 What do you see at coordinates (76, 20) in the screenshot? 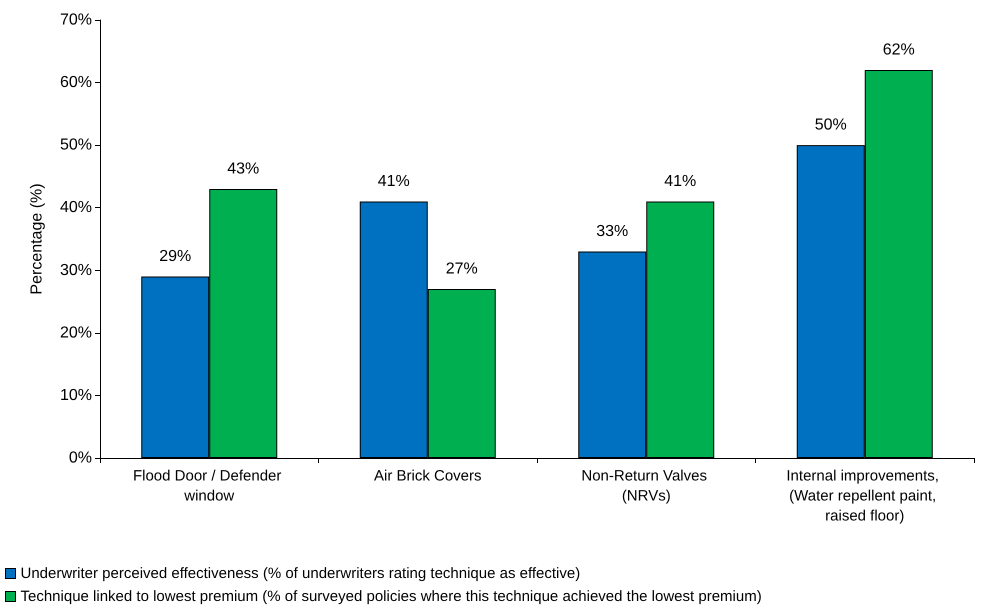
I see `y-tick-label: 70%` at bounding box center [76, 20].